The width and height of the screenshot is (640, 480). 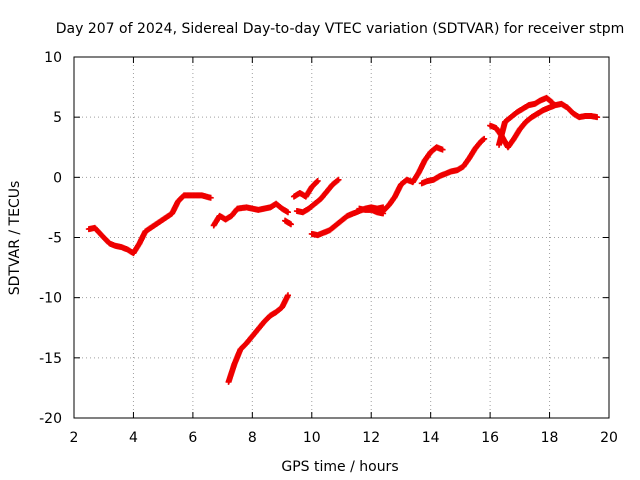 I want to click on y-tick-label: -10, so click(x=50, y=299).